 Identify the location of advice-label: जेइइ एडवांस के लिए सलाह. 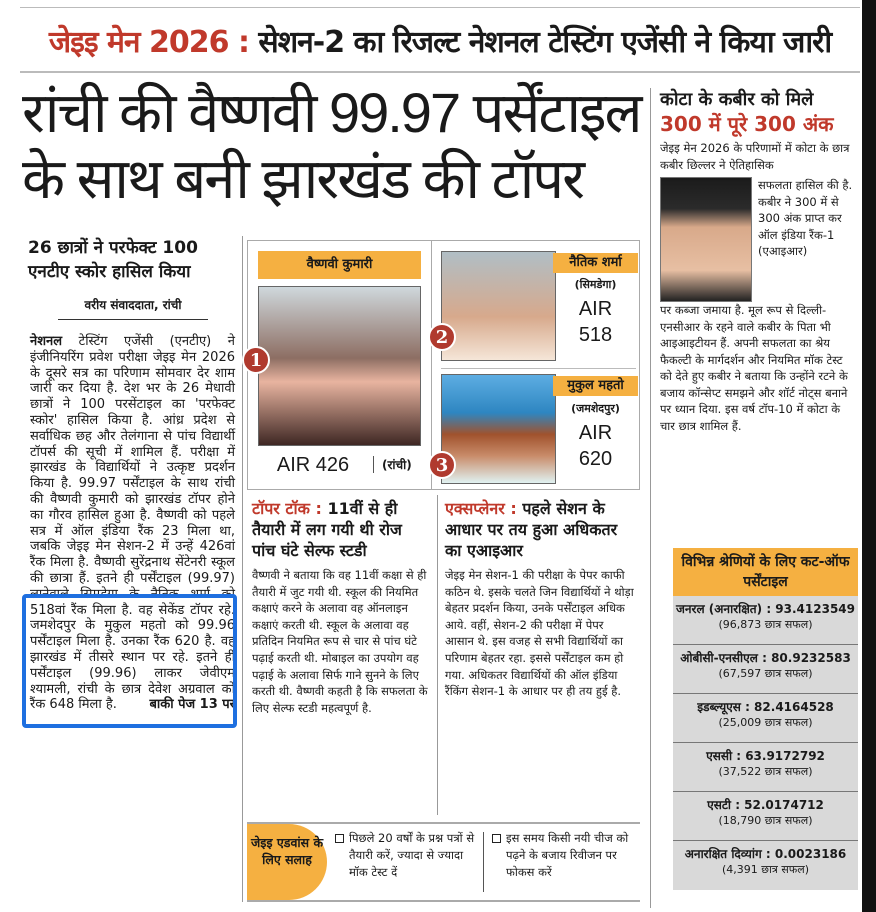
(287, 862).